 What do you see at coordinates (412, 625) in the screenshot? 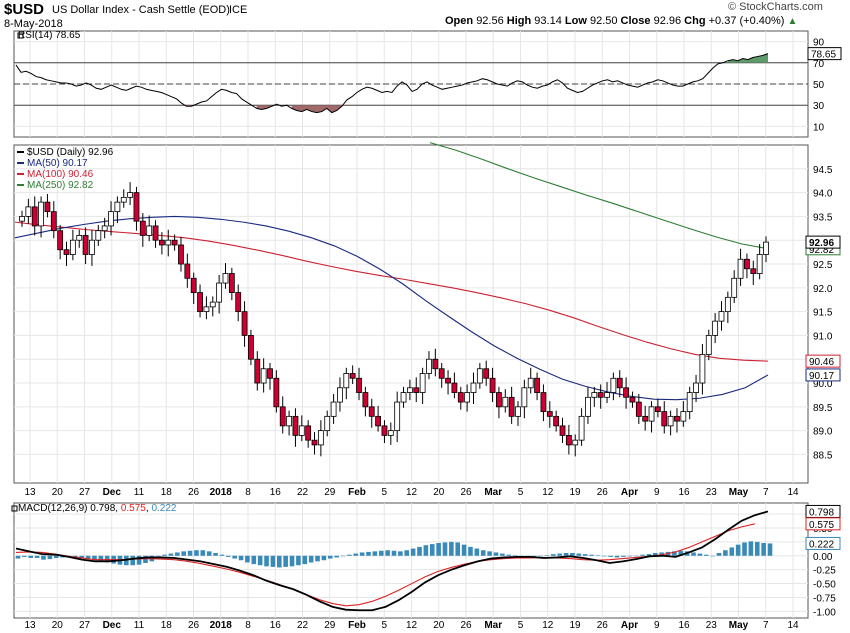
I see `x-tick-label-bottom: 12` at bounding box center [412, 625].